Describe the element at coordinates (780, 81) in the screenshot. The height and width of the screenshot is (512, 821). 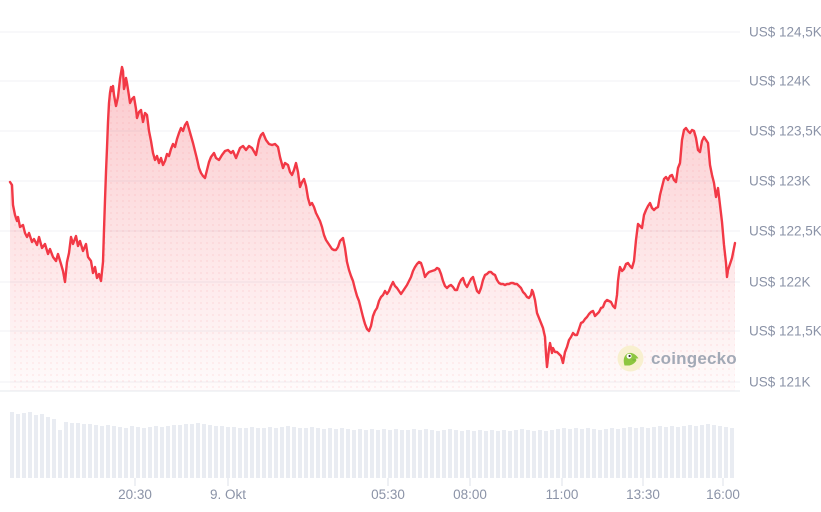
I see `y-axis-label: US$ 124K` at that location.